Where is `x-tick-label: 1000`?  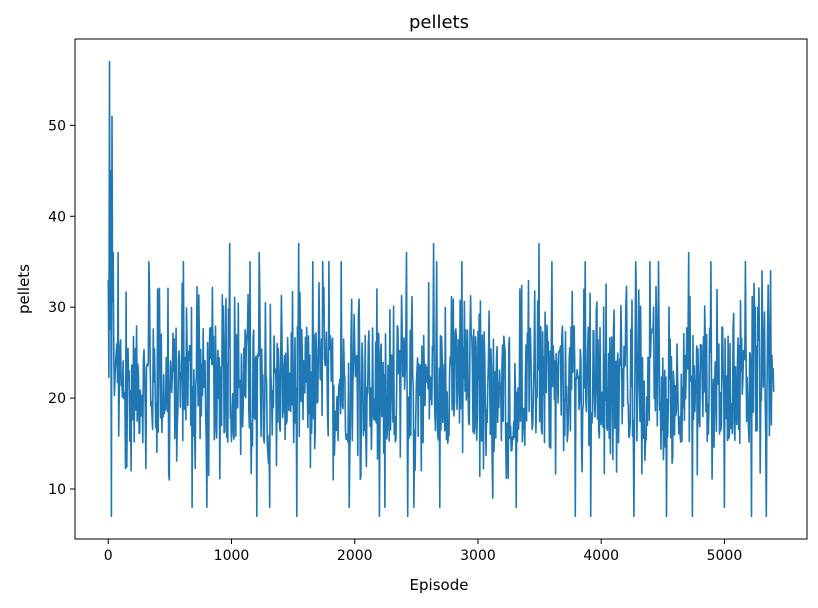
x-tick-label: 1000 is located at coordinates (232, 556).